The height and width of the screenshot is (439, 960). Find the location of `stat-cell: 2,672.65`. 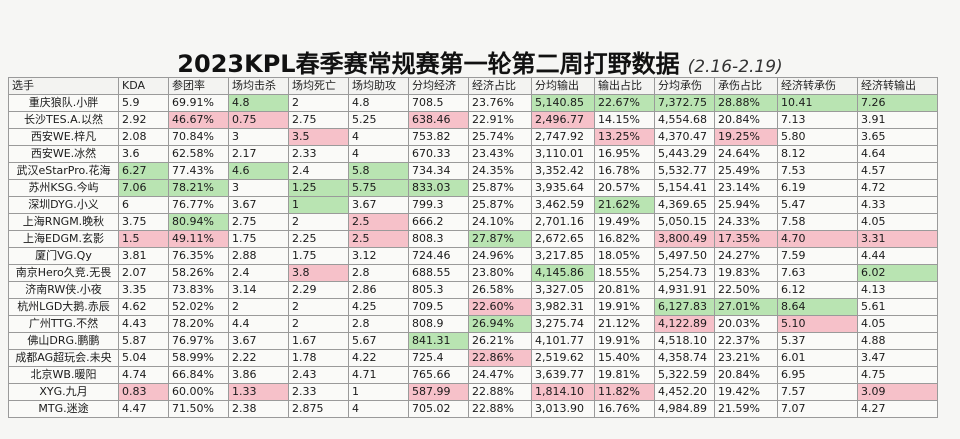

stat-cell: 2,672.65 is located at coordinates (563, 239).